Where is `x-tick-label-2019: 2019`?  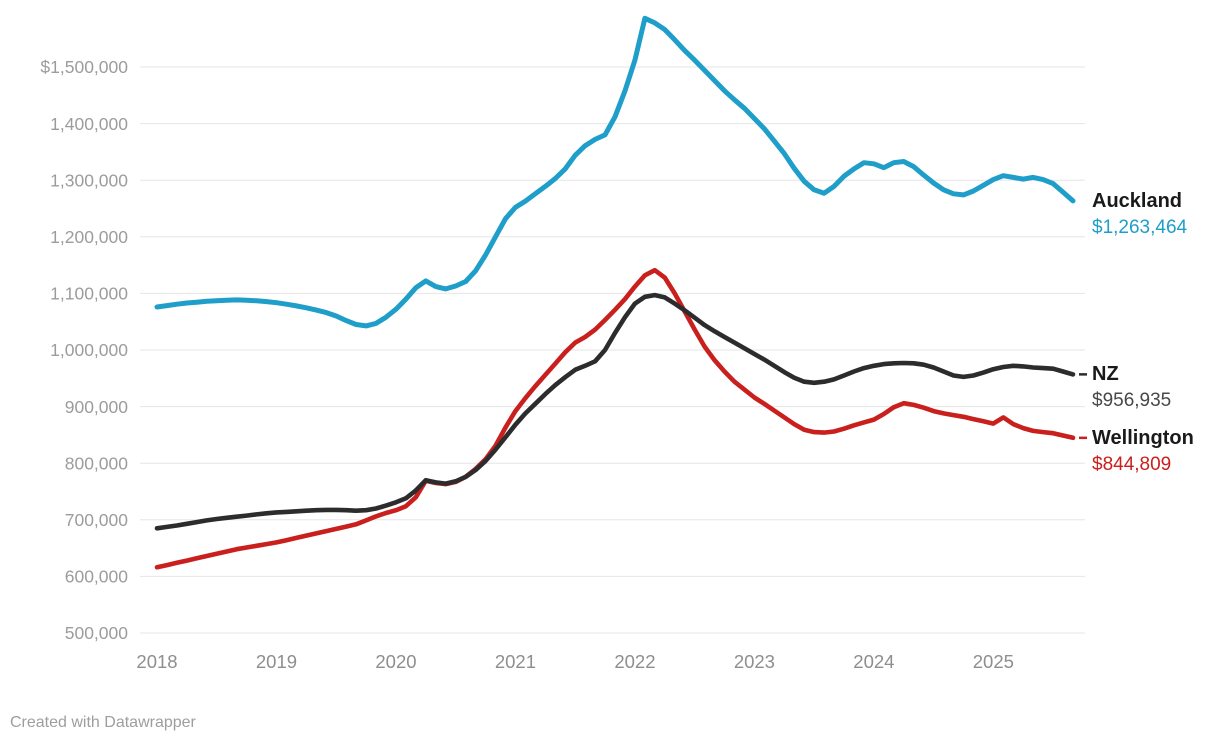
x-tick-label-2019: 2019 is located at coordinates (276, 661).